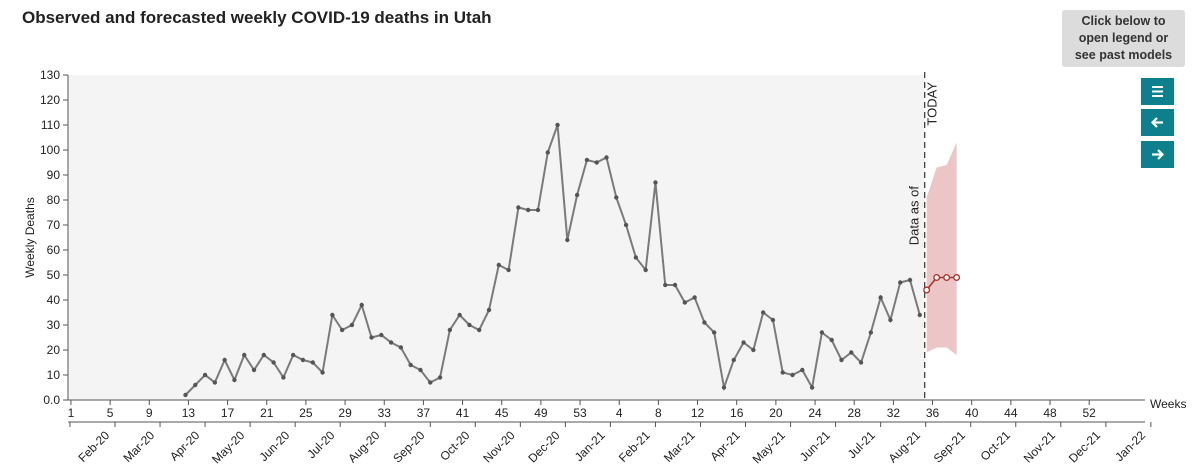 The height and width of the screenshot is (469, 1200). Describe the element at coordinates (1123, 21) in the screenshot. I see `legend-hint-line: Click below to` at that location.